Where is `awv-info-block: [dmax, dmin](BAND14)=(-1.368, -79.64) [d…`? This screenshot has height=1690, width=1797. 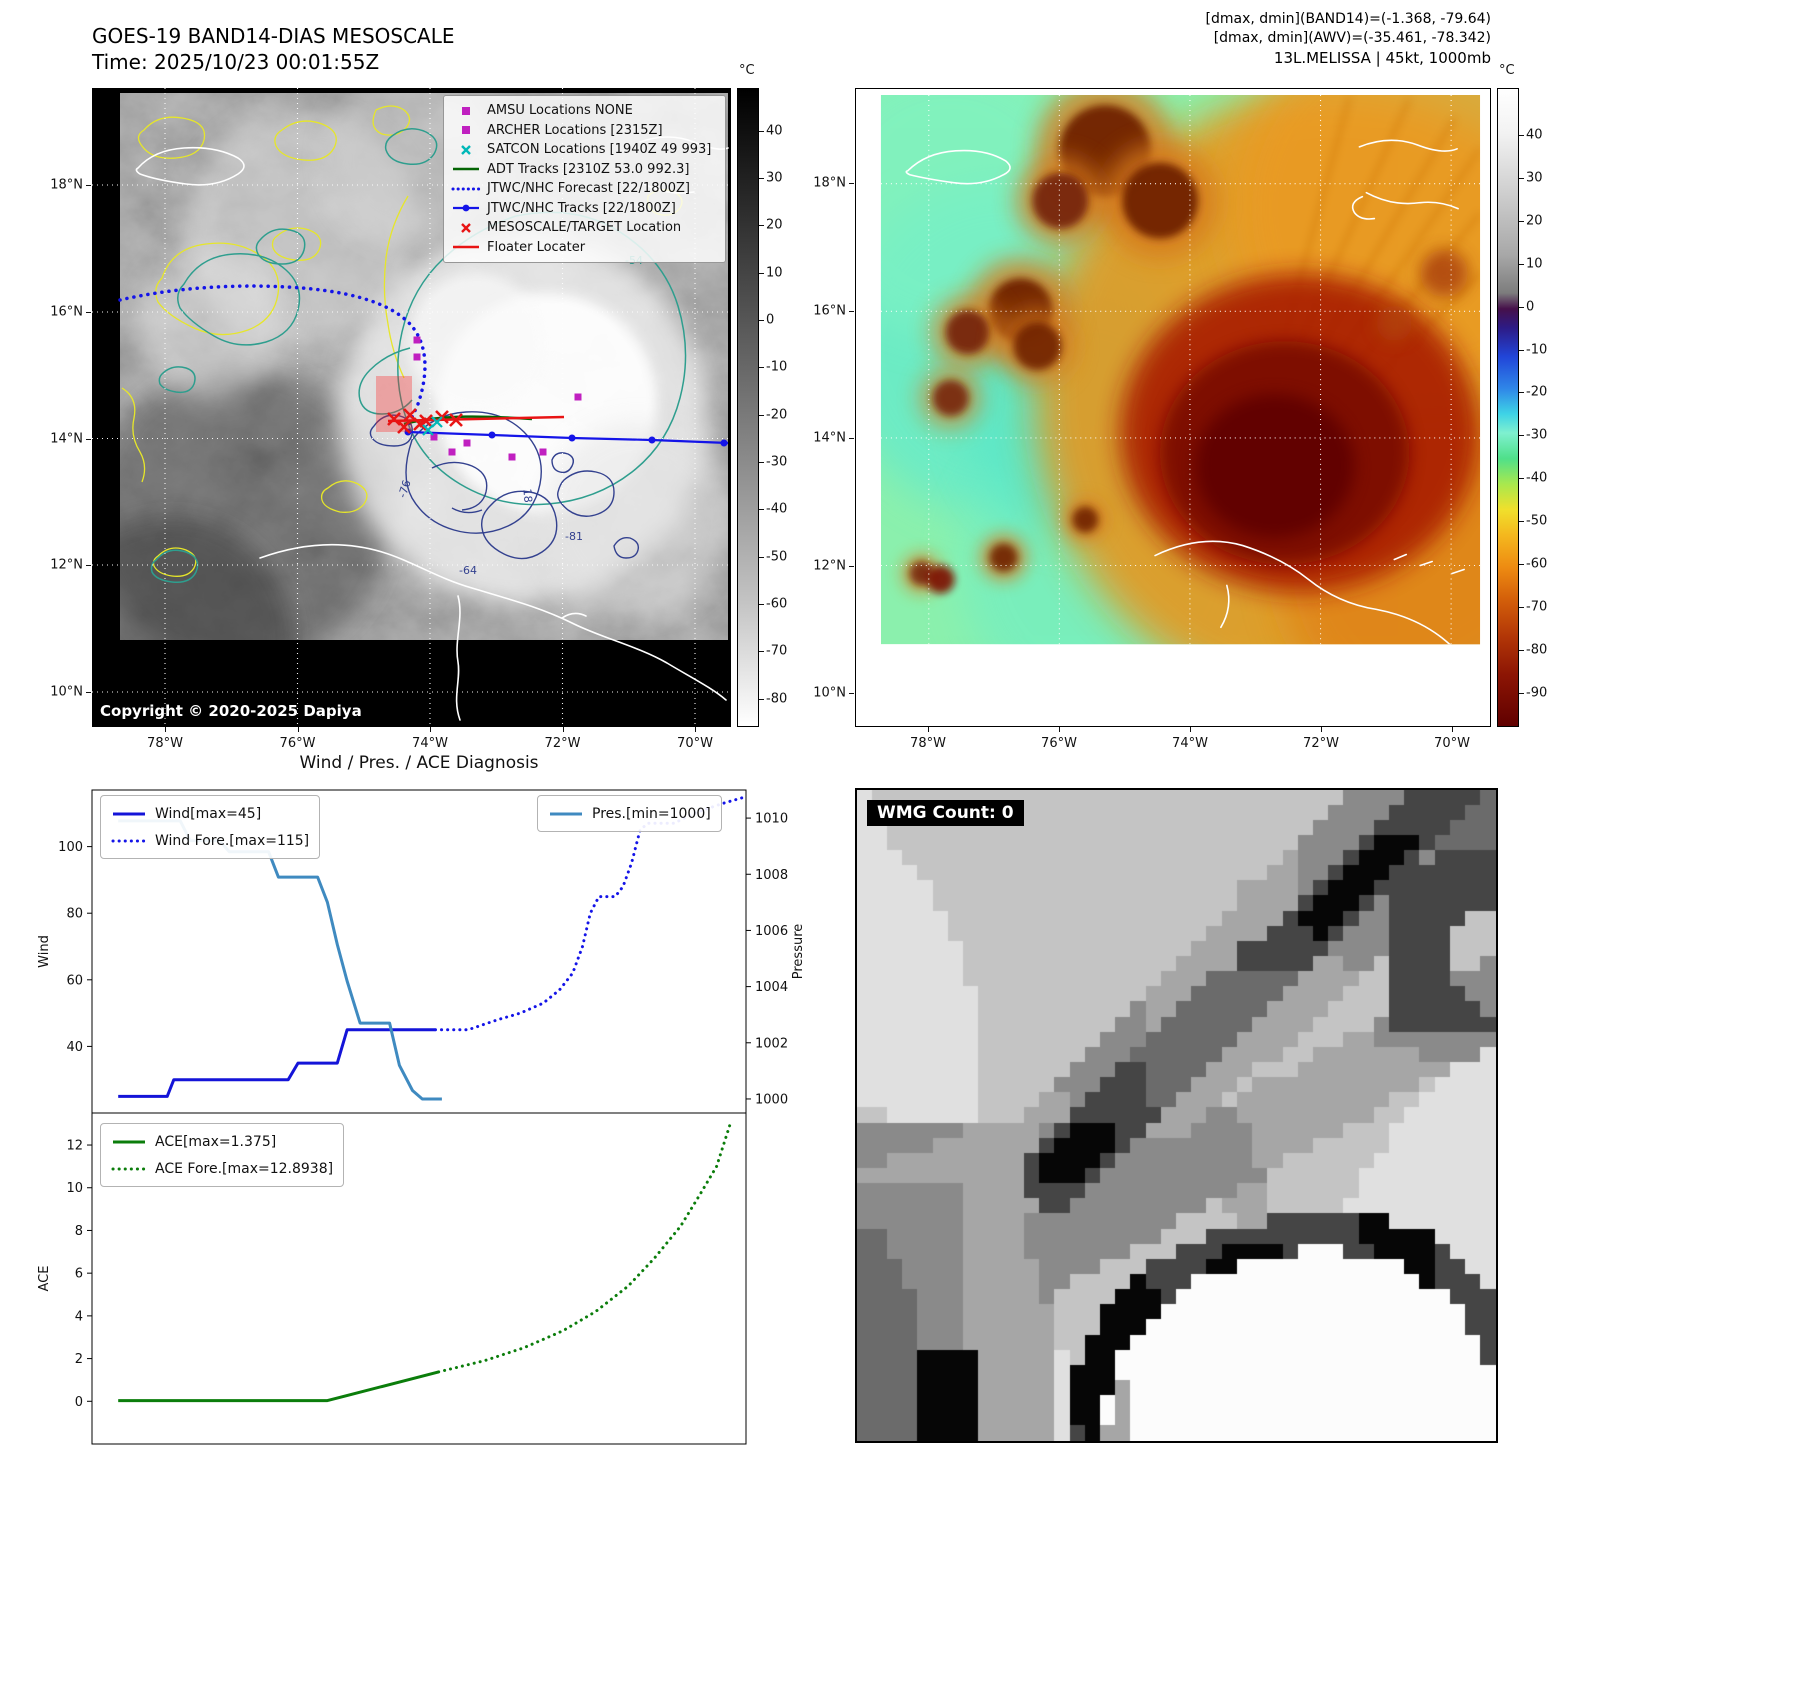 awv-info-block: [dmax, dmin](BAND14)=(-1.368, -79.64) [d… is located at coordinates (1349, 39).